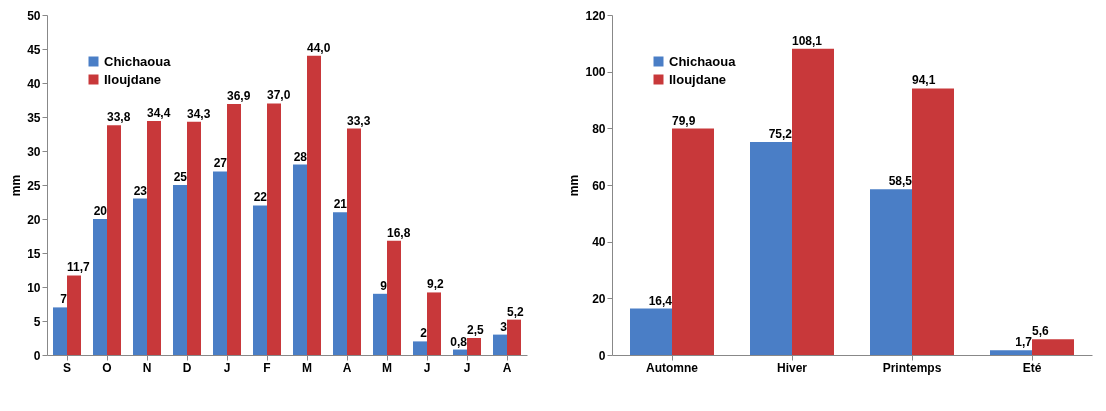  I want to click on y-axis-title: mm, so click(574, 185).